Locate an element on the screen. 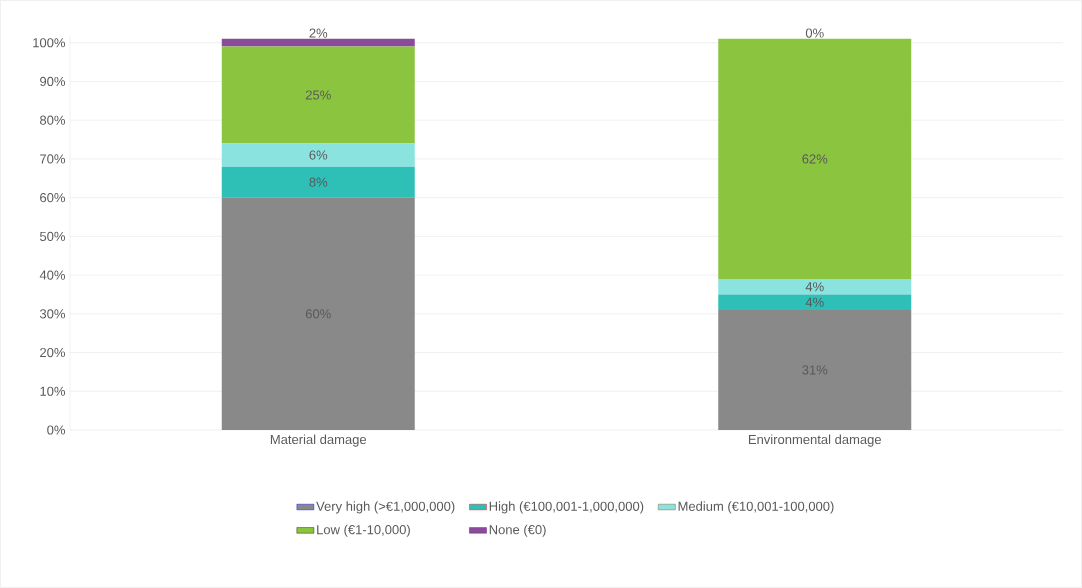 The image size is (1082, 588). y-tick-label: 20% is located at coordinates (53, 352).